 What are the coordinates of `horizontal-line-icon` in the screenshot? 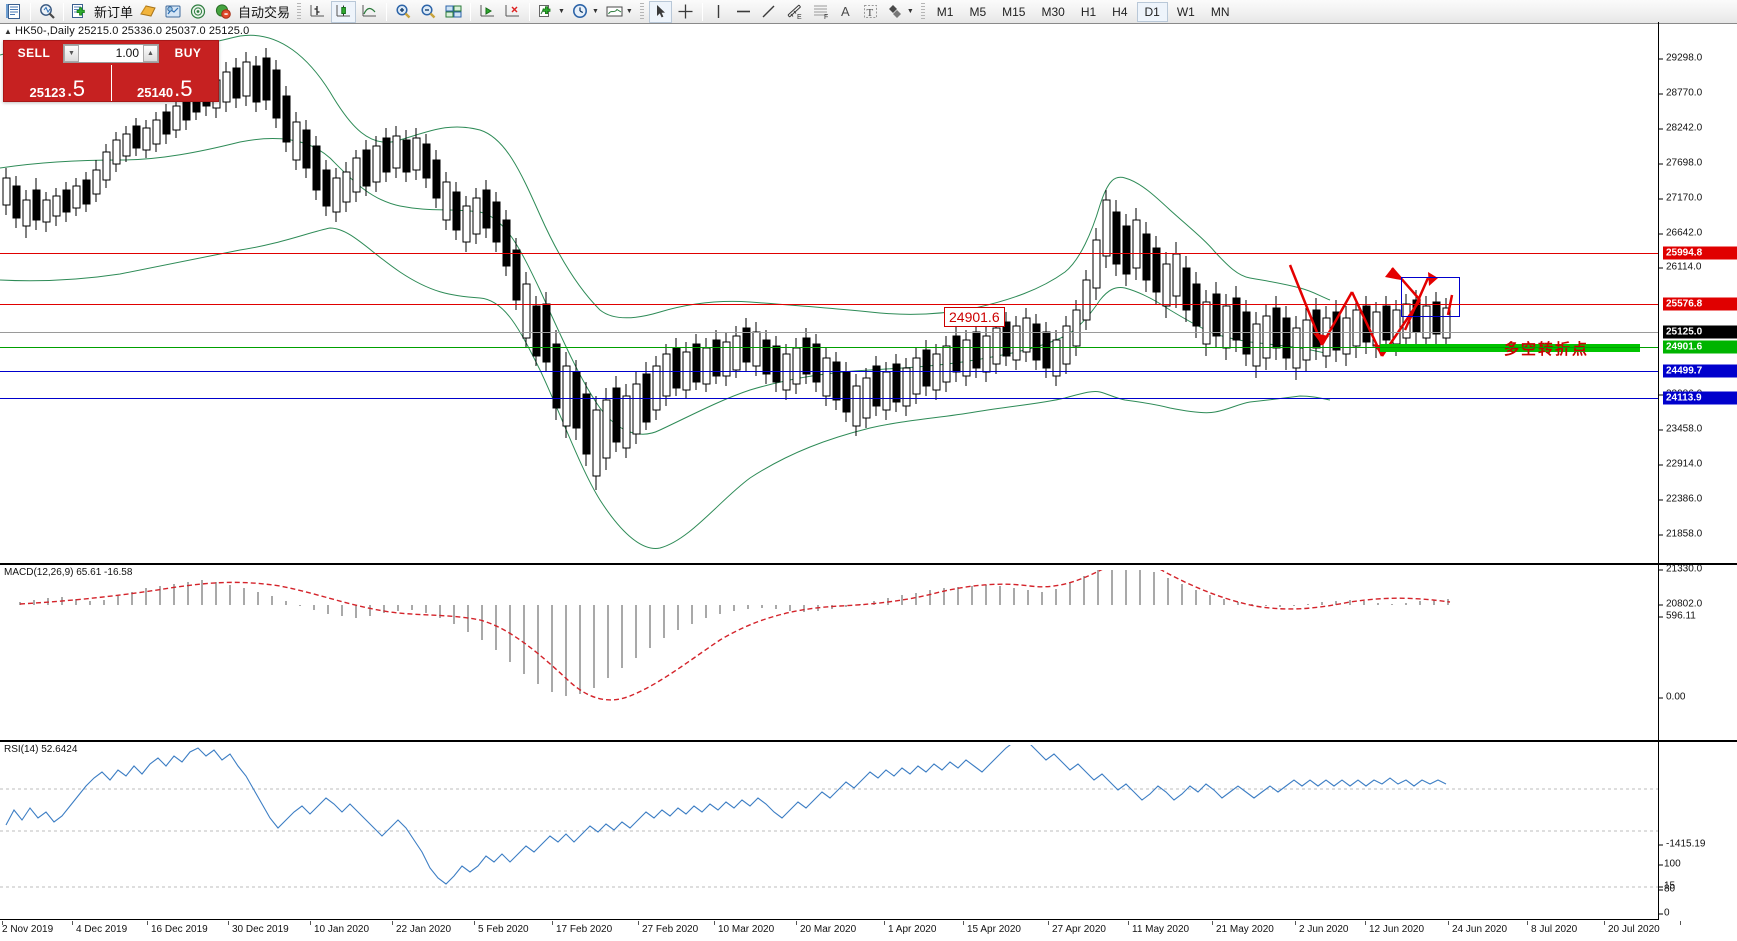 It's located at (743, 12).